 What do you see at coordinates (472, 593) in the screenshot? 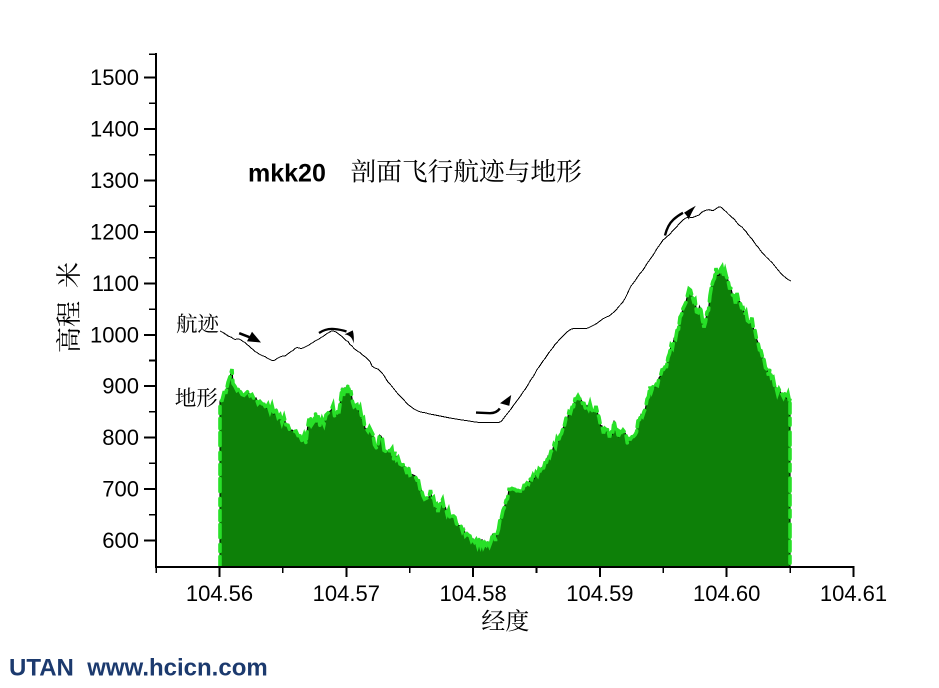
I see `svg-text: 104.58` at bounding box center [472, 593].